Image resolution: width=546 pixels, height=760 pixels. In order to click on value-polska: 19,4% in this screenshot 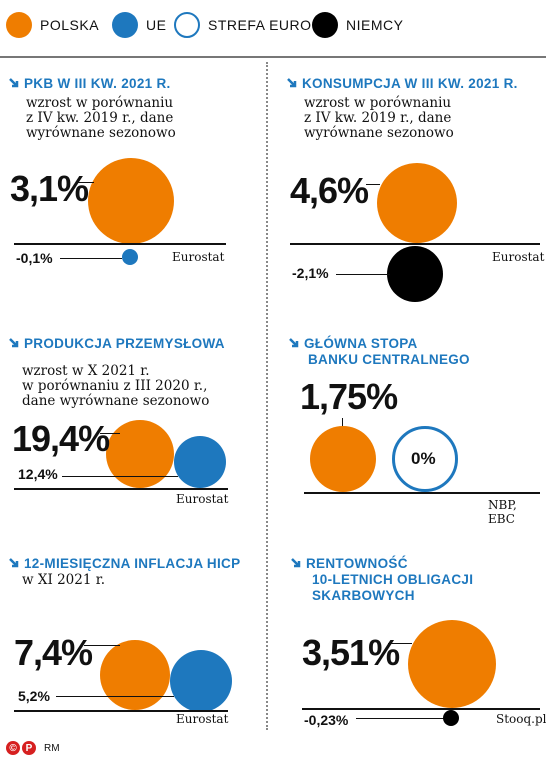, I will do `click(61, 438)`.